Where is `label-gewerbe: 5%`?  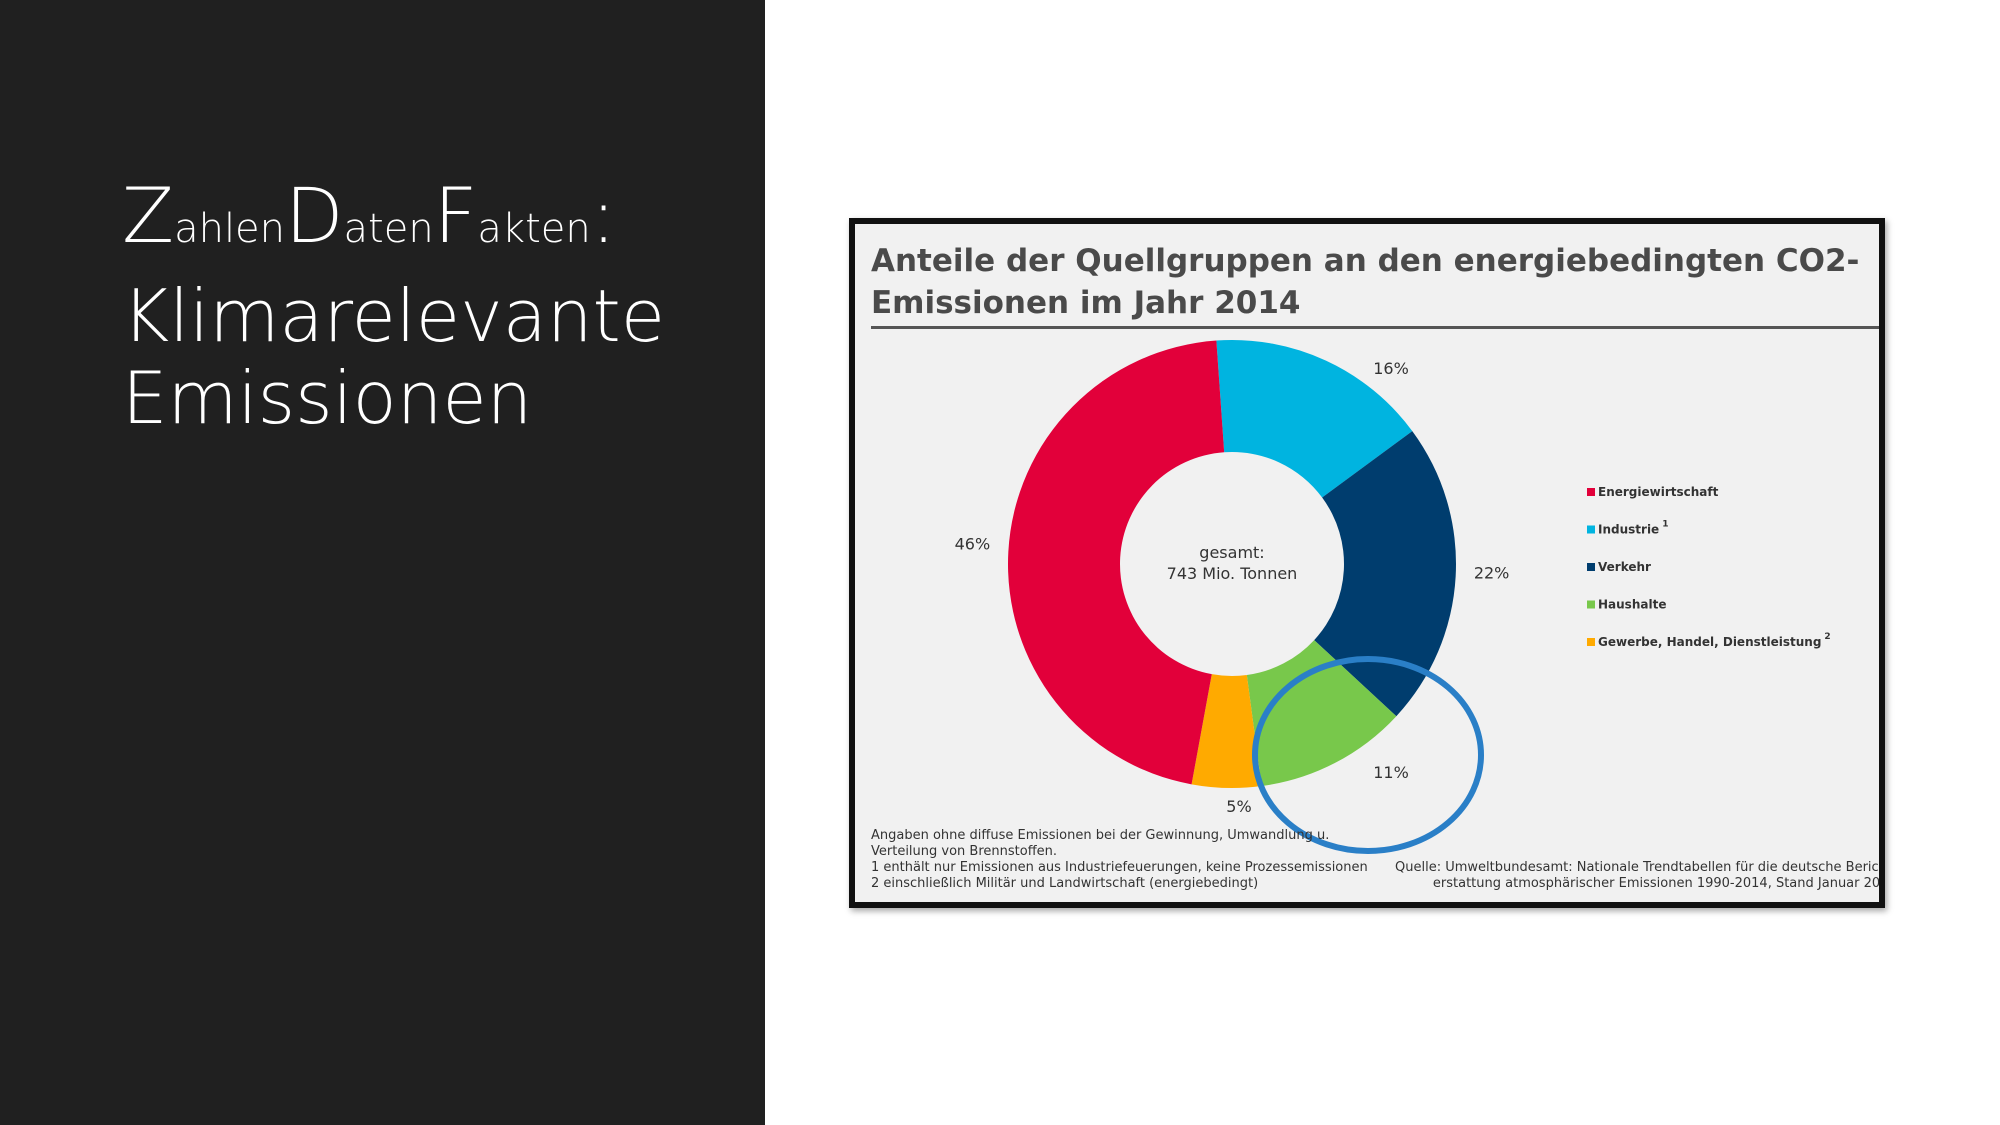 label-gewerbe: 5% is located at coordinates (1238, 806).